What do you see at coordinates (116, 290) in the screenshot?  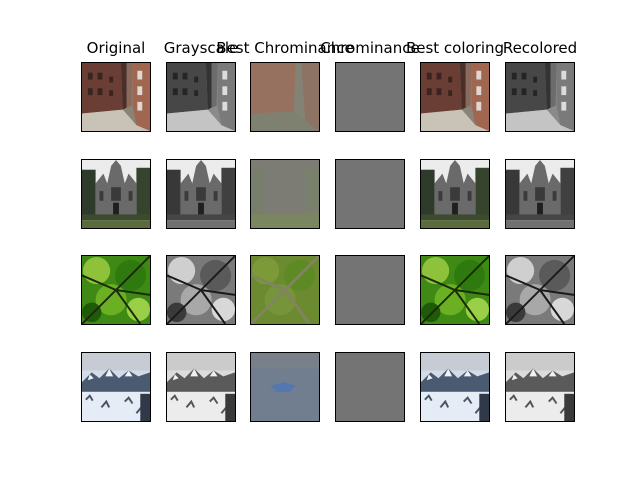 I see `row3-original-image` at bounding box center [116, 290].